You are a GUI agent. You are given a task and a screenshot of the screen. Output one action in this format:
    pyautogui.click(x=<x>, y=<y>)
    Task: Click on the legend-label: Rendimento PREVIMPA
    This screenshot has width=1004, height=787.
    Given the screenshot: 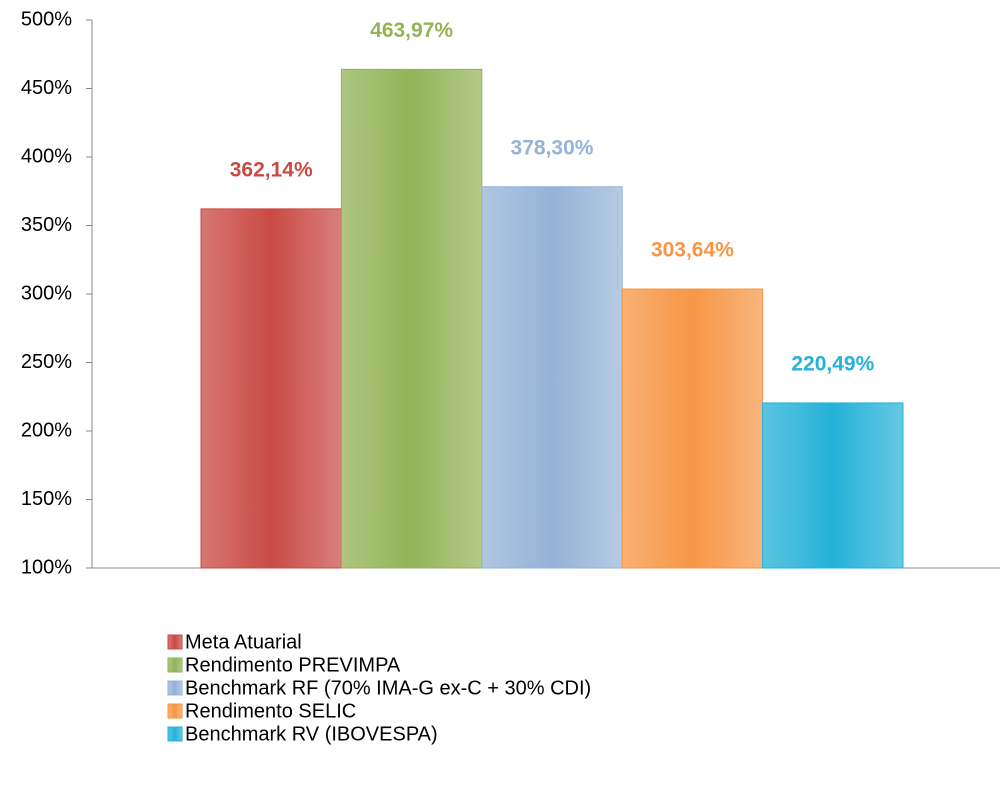 What is the action you would take?
    pyautogui.click(x=293, y=665)
    